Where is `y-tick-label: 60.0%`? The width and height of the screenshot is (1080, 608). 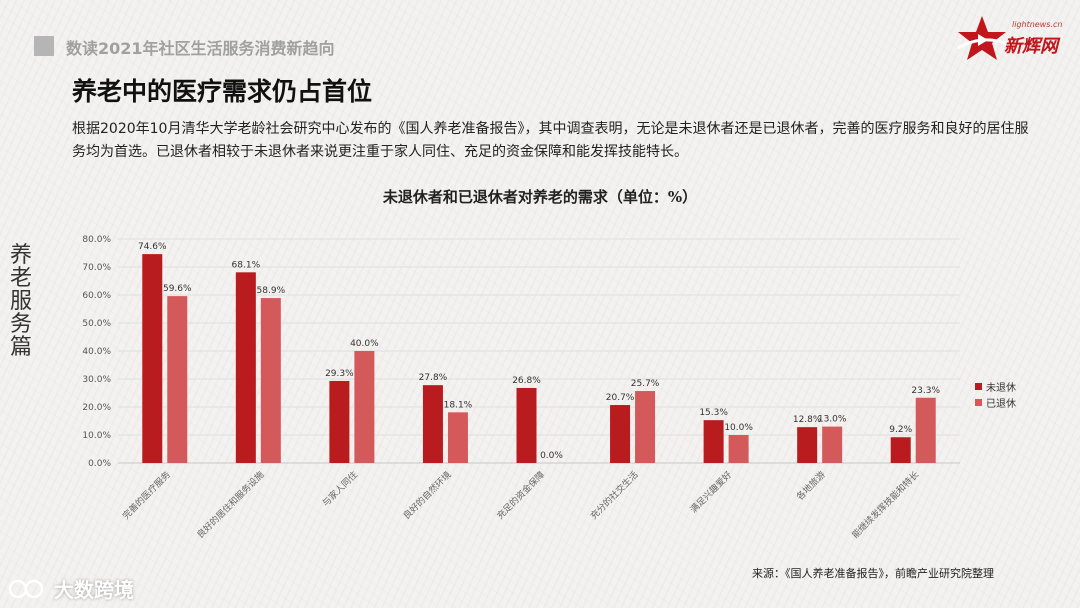
y-tick-label: 60.0% is located at coordinates (96, 296).